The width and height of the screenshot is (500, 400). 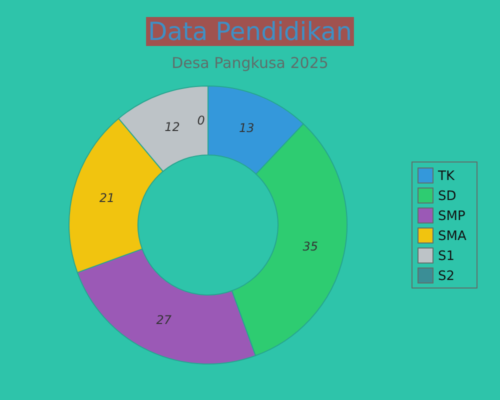 I want to click on legend-label: SD, so click(x=447, y=196).